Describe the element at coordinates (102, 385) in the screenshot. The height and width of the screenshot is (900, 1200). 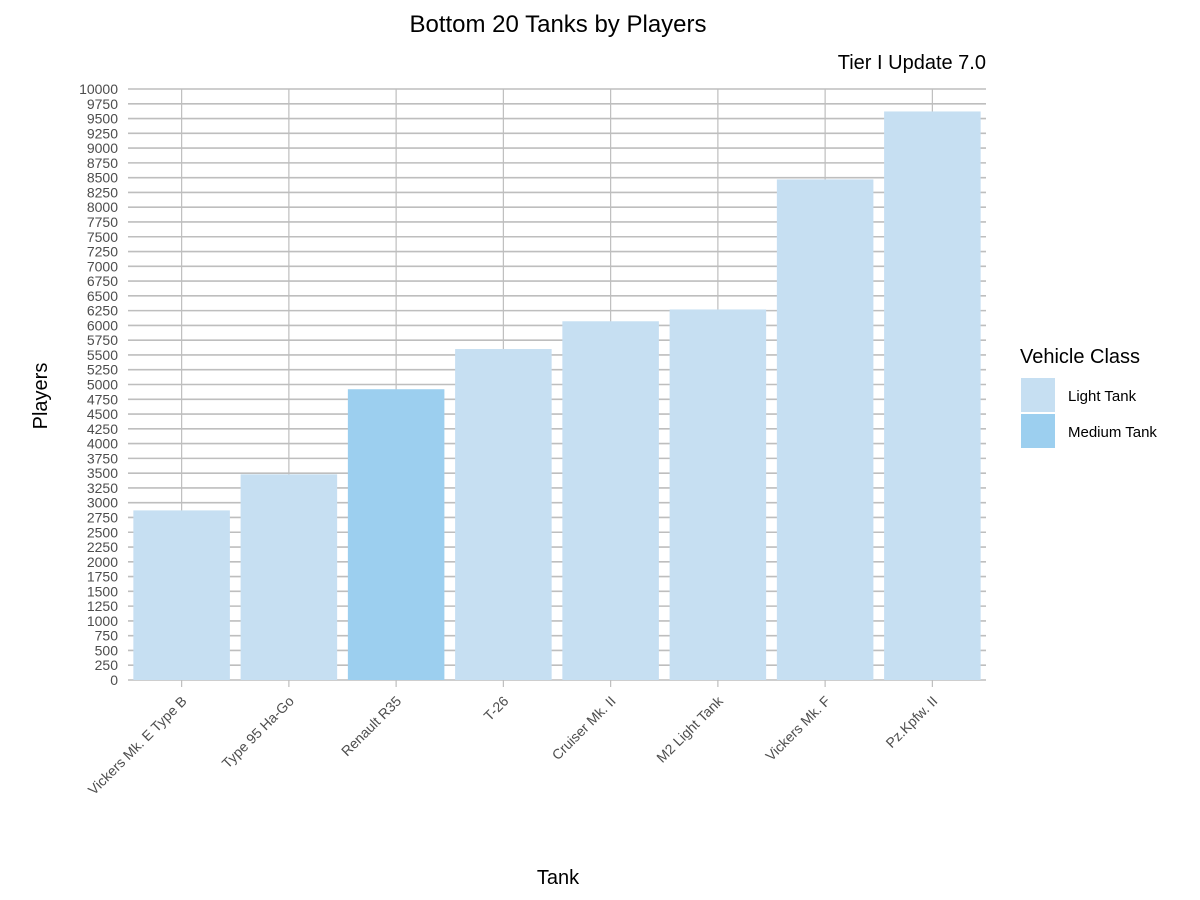
I see `y-tick-label: 5000` at that location.